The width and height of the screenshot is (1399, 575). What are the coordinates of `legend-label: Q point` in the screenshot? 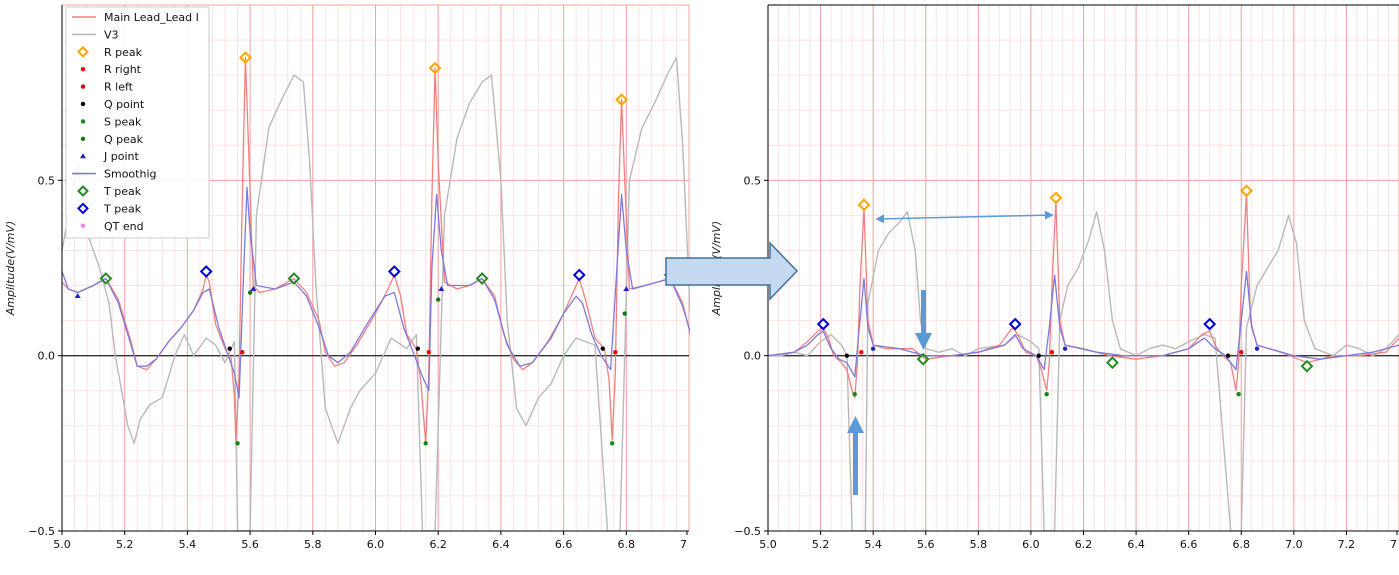 It's located at (124, 104).